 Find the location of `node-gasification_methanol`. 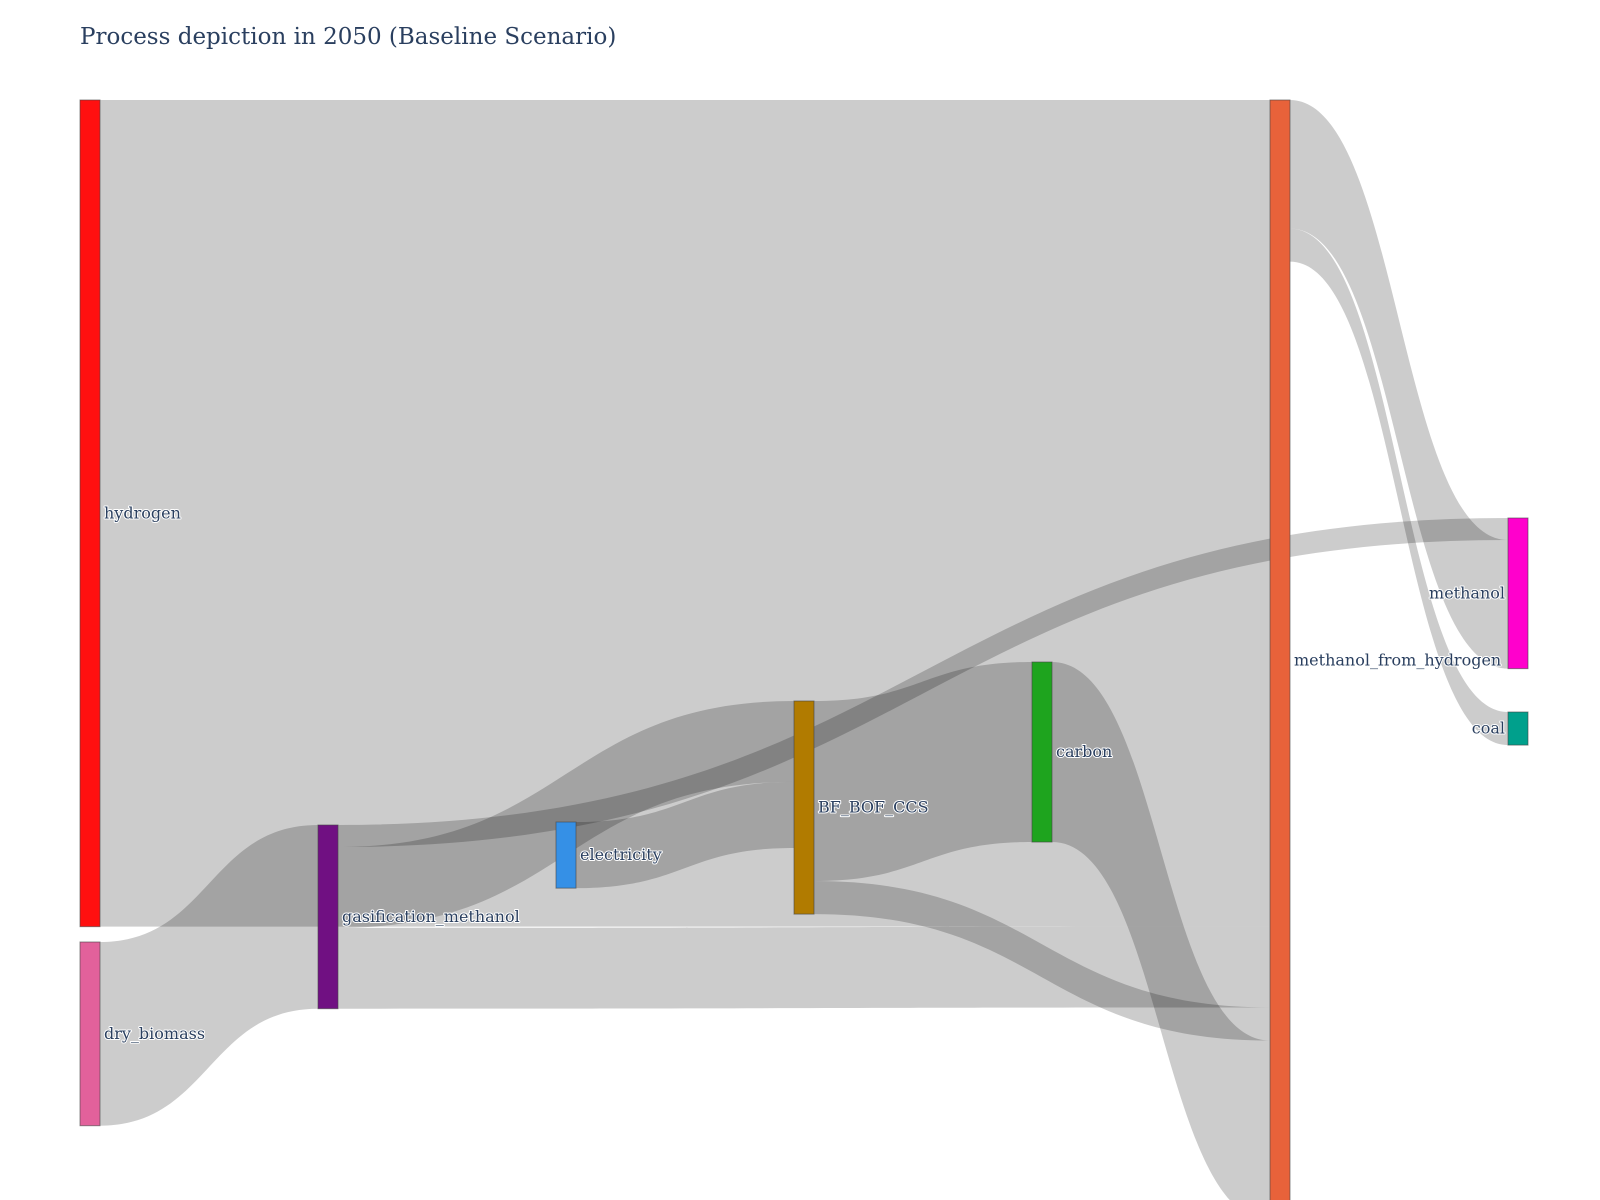

node-gasification_methanol is located at coordinates (328, 917).